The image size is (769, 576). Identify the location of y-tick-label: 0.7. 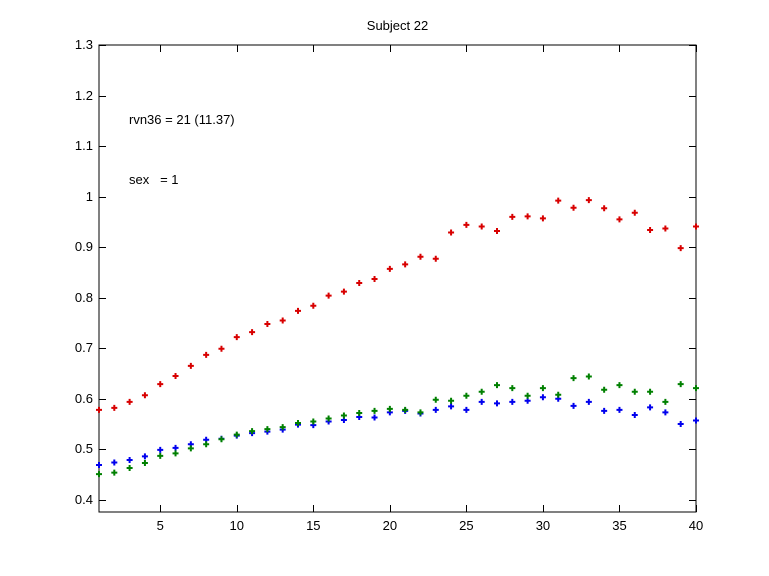
(83, 348).